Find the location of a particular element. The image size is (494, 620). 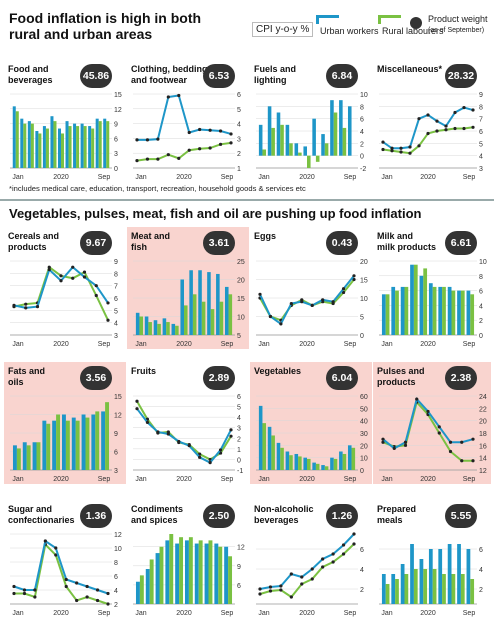

y-tick-label: 9 is located at coordinates (481, 95).